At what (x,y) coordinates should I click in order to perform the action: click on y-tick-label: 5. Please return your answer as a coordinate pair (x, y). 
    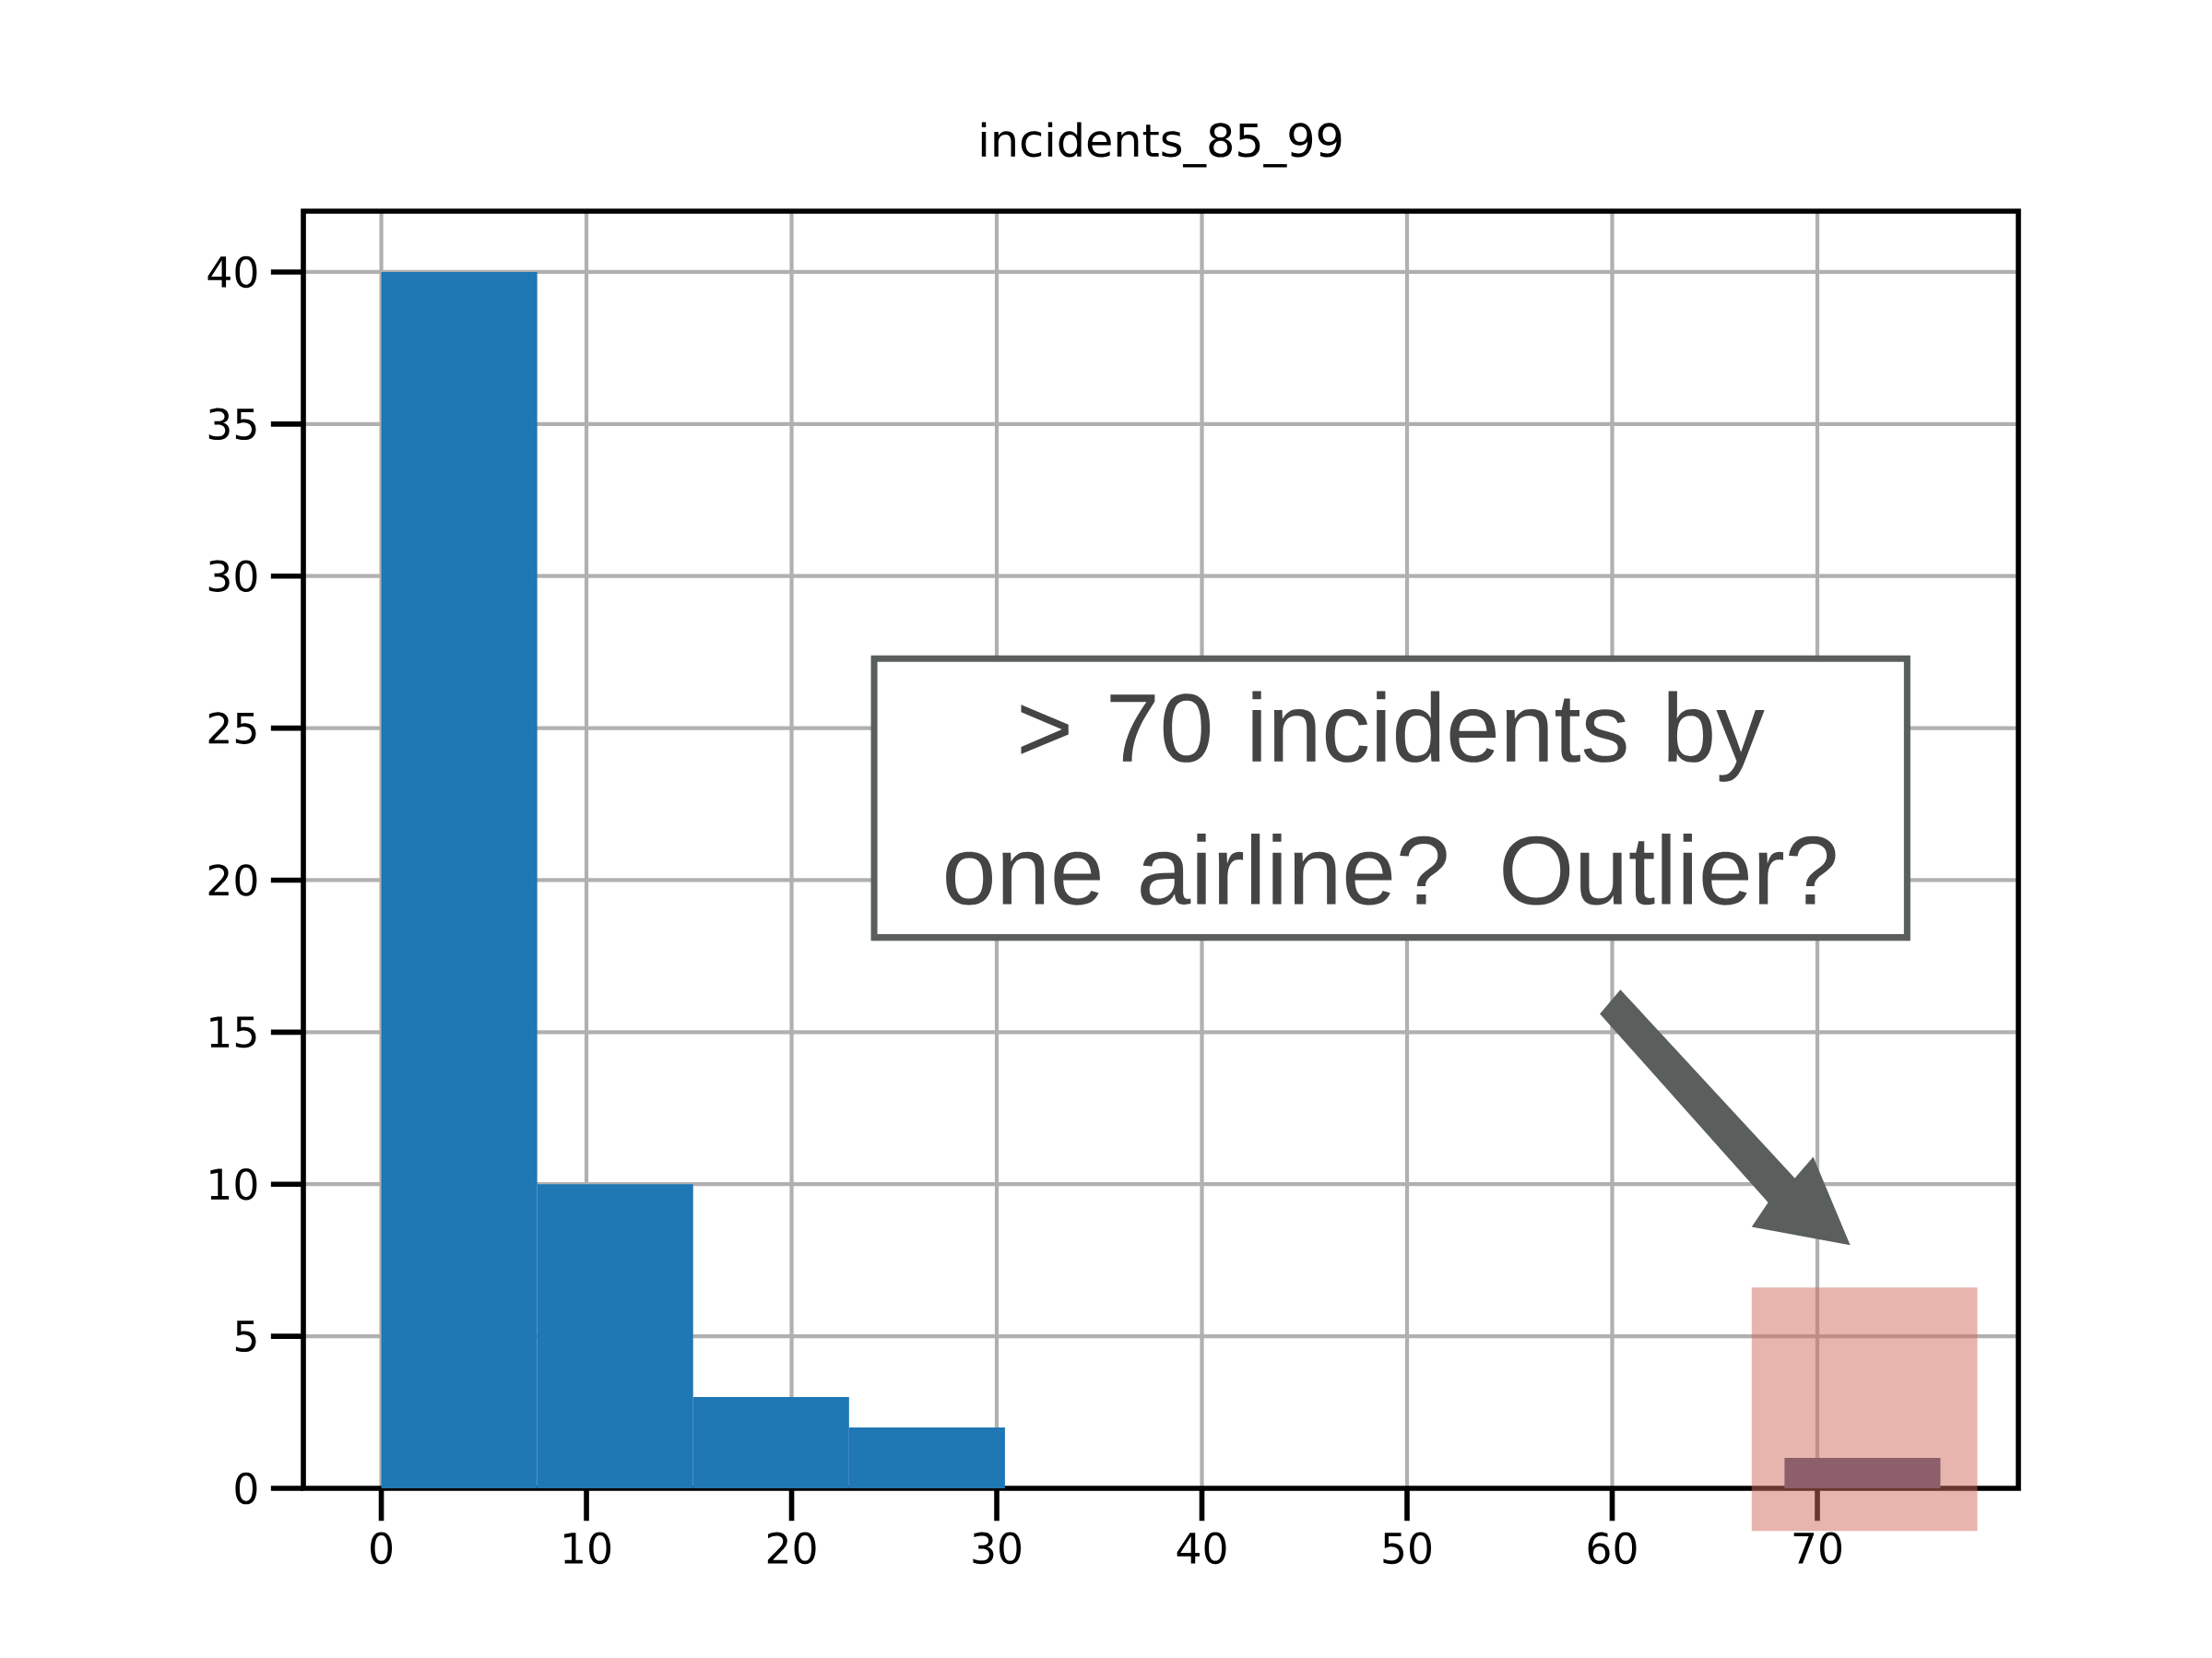
    Looking at the image, I should click on (246, 1336).